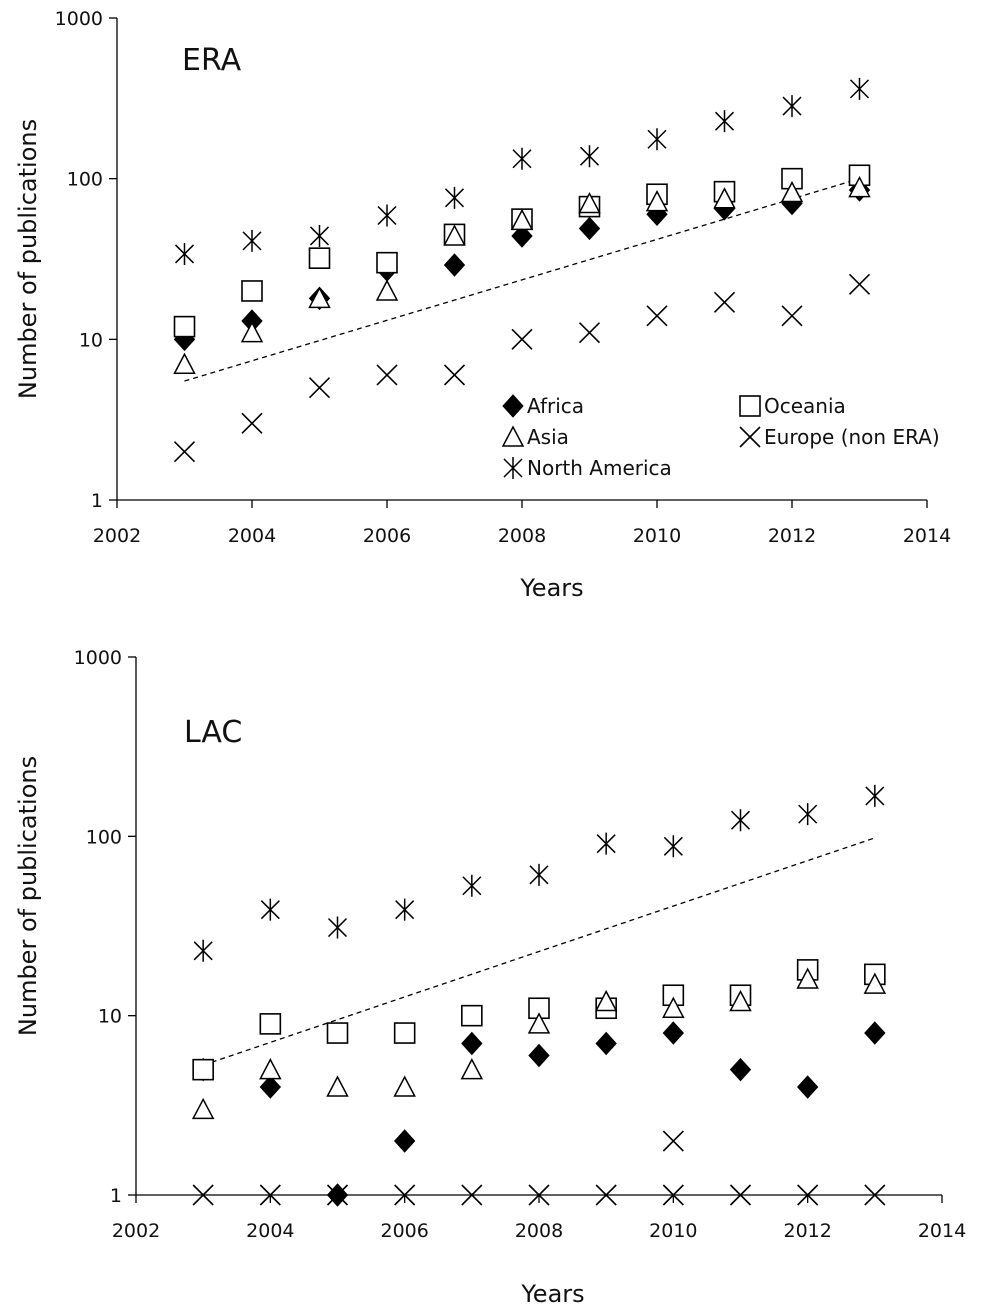 The height and width of the screenshot is (1306, 985). I want to click on lac-y-tick-label: 1, so click(116, 1196).